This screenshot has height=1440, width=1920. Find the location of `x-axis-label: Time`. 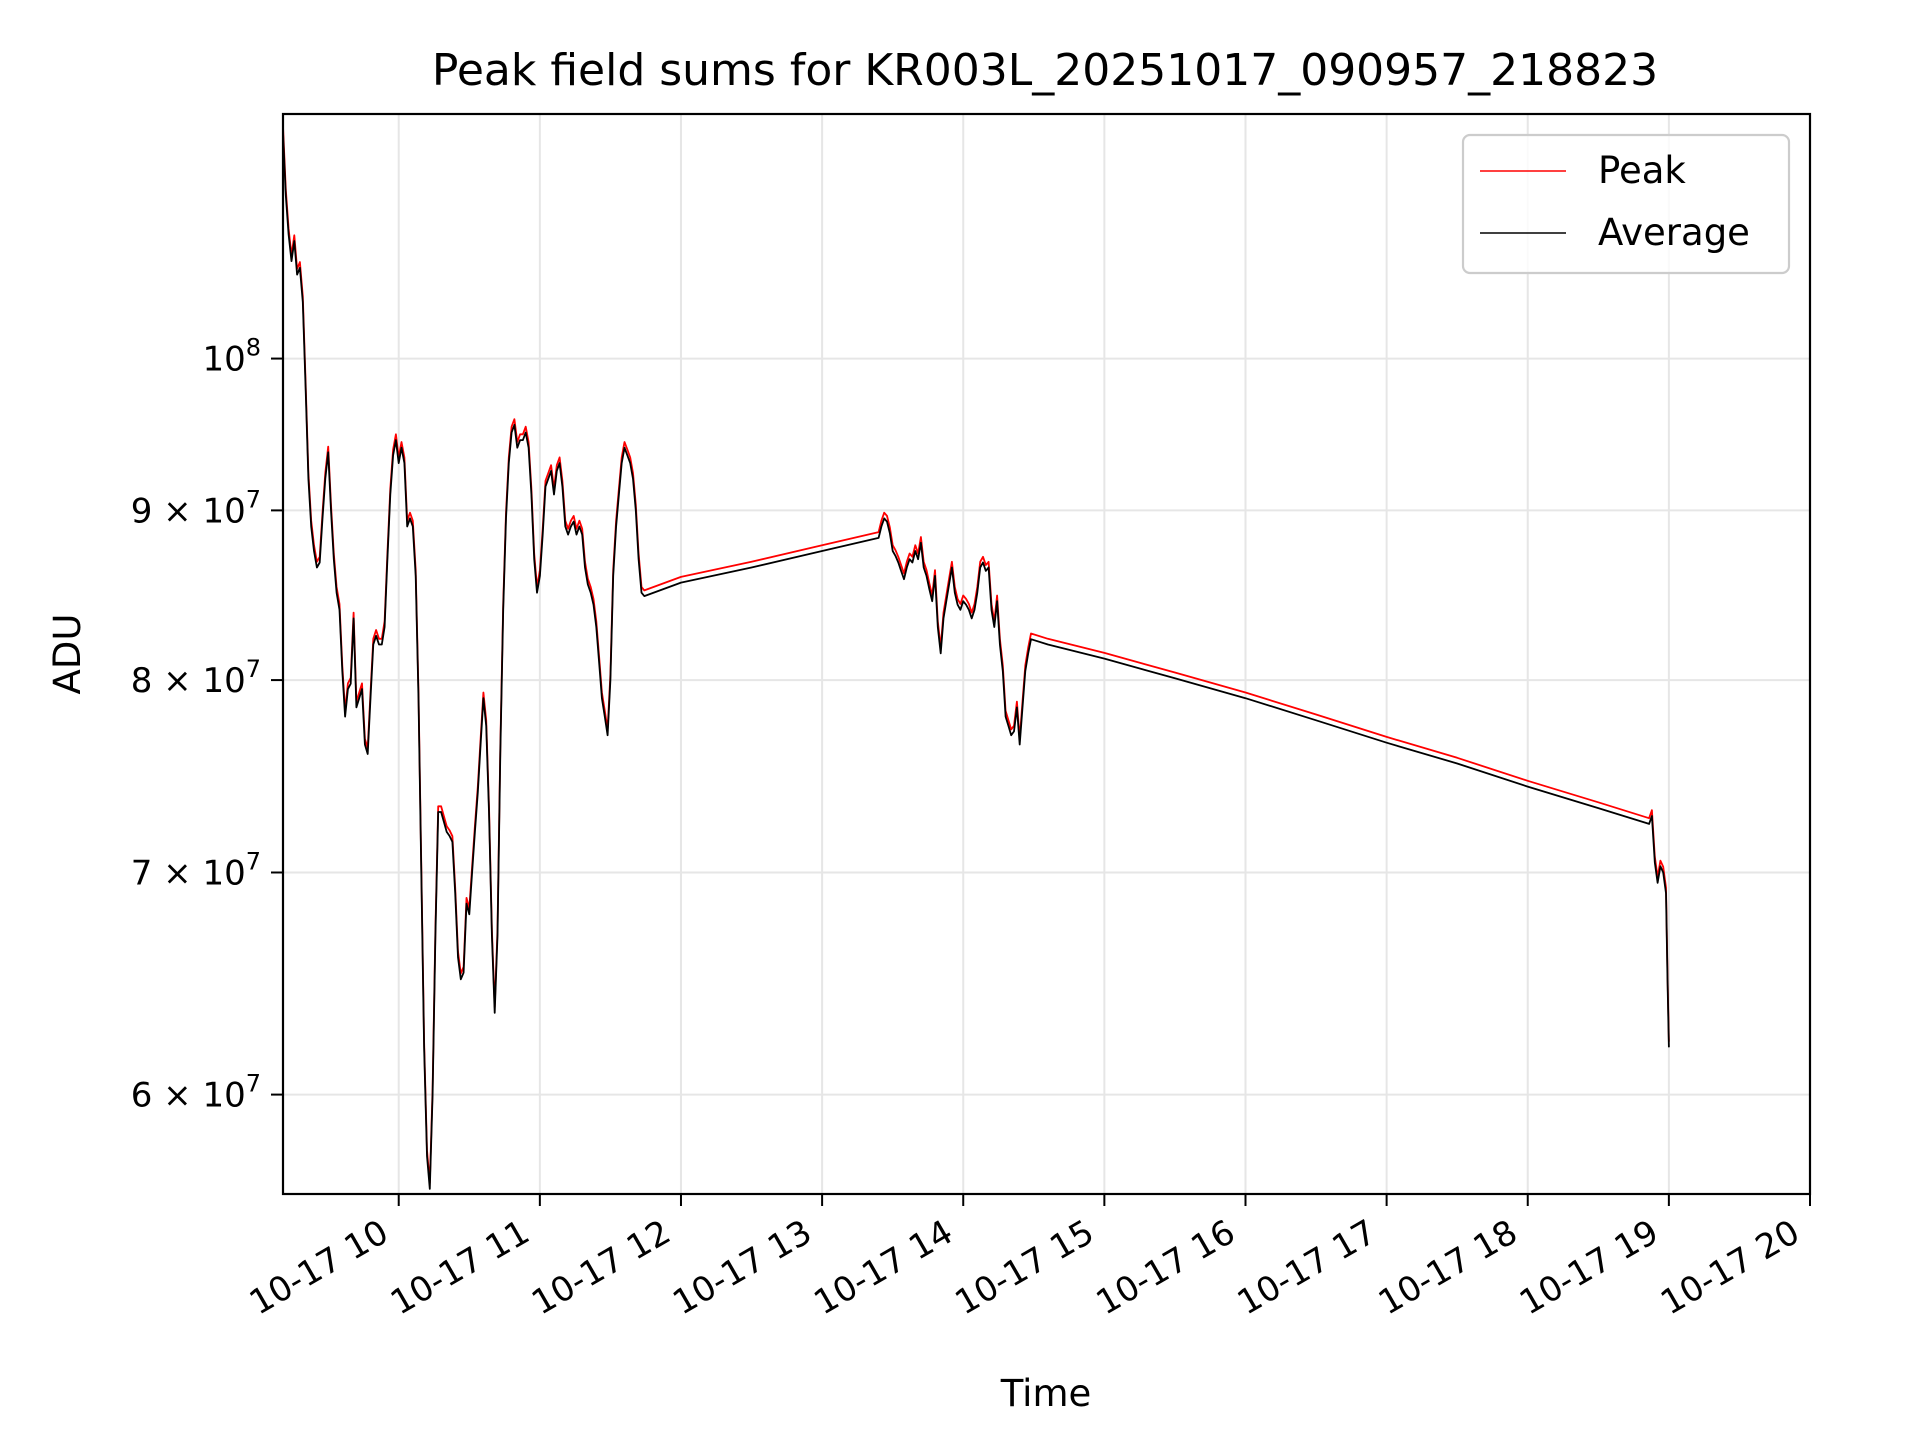

x-axis-label: Time is located at coordinates (1046, 1393).